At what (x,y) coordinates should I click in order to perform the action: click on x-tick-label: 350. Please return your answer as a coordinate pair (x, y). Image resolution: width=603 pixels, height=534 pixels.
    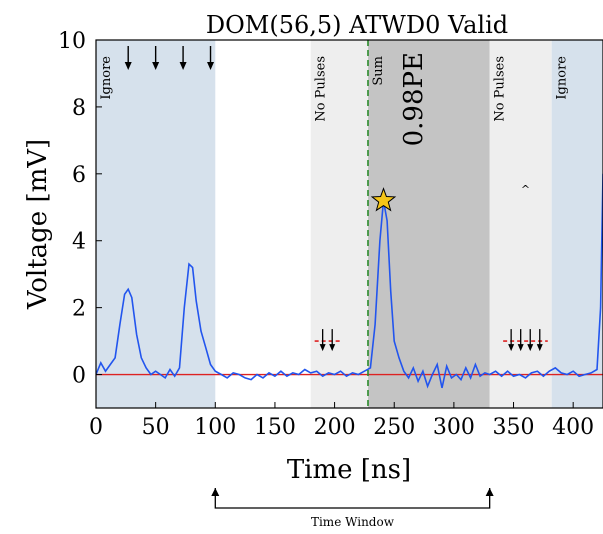
    Looking at the image, I should click on (514, 427).